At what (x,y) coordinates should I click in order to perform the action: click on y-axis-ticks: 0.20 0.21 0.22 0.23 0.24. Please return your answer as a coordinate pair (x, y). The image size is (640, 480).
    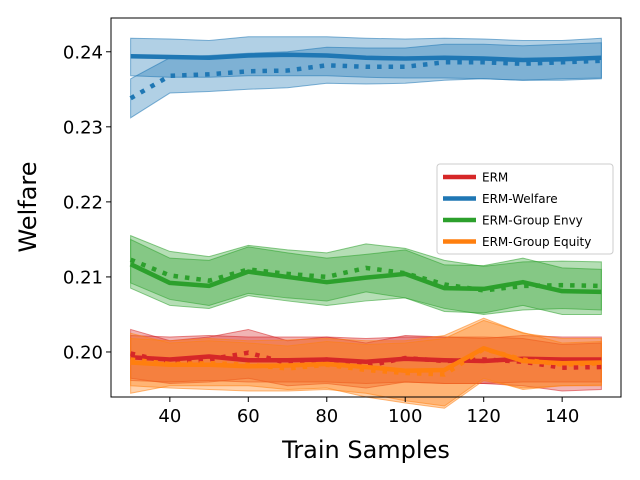
    Looking at the image, I should click on (87, 202).